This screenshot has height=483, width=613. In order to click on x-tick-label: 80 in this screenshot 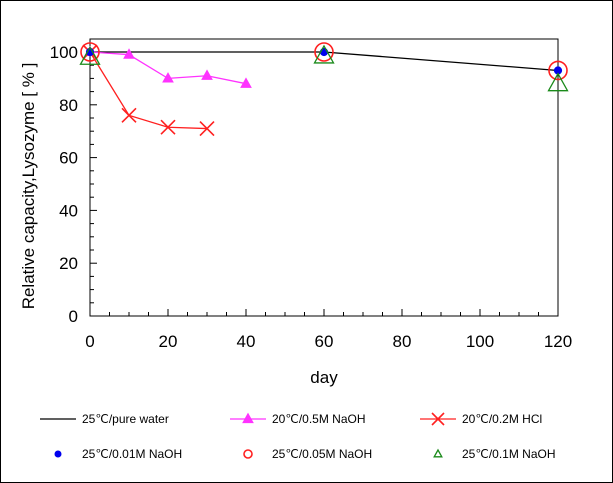, I will do `click(402, 341)`.